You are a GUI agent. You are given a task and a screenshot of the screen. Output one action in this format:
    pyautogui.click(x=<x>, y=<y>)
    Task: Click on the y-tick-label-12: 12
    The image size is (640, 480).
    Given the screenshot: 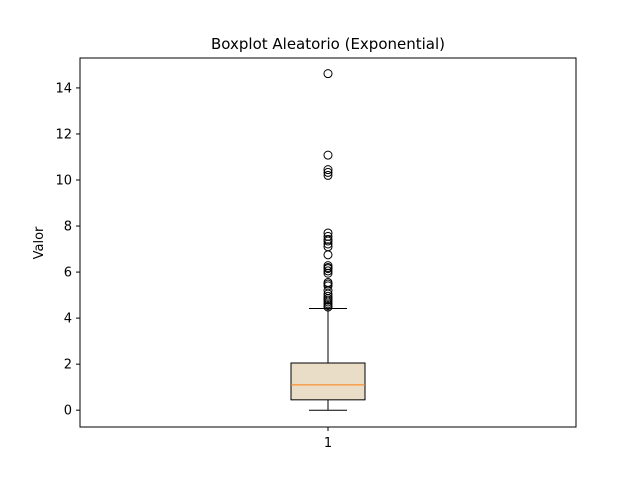 What is the action you would take?
    pyautogui.click(x=63, y=134)
    